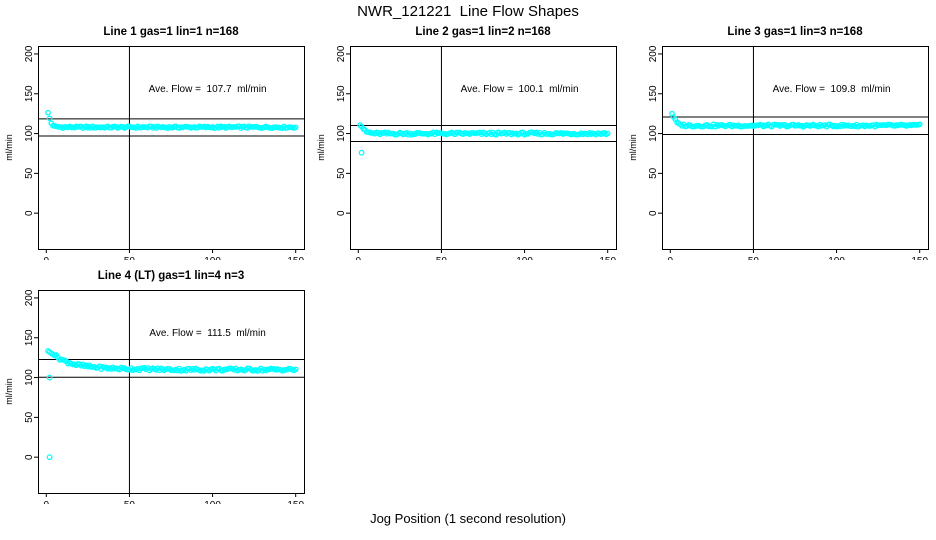 The height and width of the screenshot is (540, 936). What do you see at coordinates (468, 11) in the screenshot?
I see `figure-title: NWR_121221 Line Flow Shapes` at bounding box center [468, 11].